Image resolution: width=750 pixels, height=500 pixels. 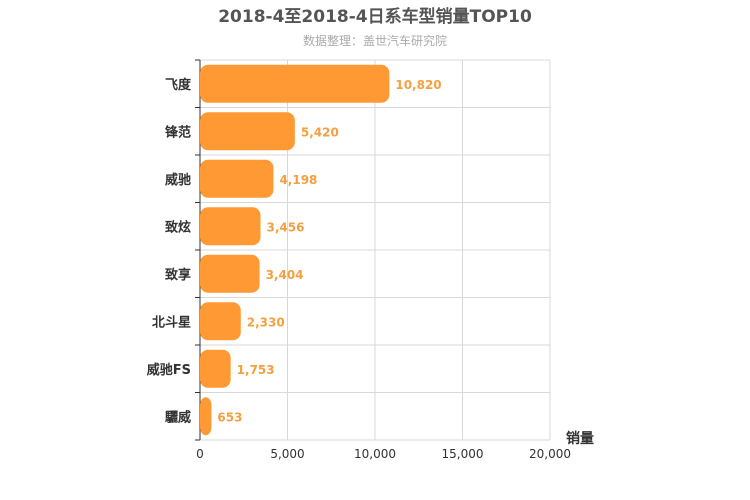 I want to click on x-tick-label: 5,000, so click(x=287, y=454).